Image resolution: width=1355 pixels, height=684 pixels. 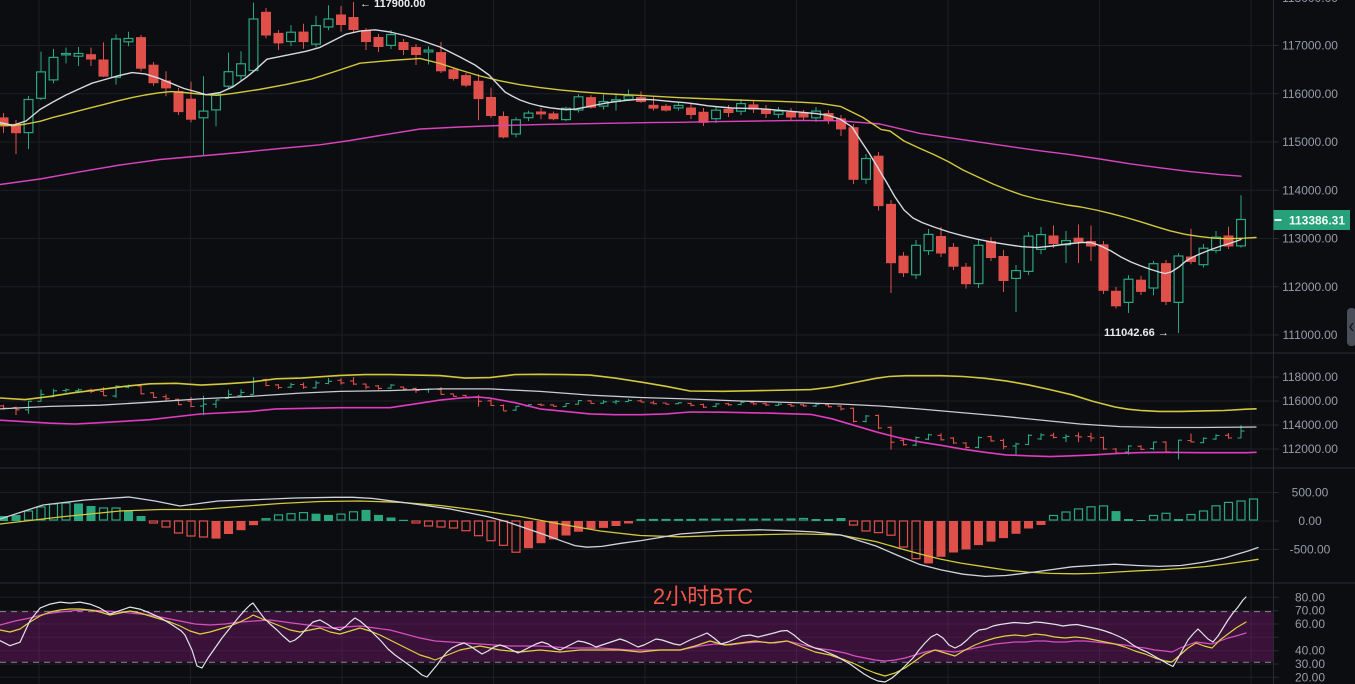 I want to click on svg-text: 111042.66 →, so click(x=1136, y=333).